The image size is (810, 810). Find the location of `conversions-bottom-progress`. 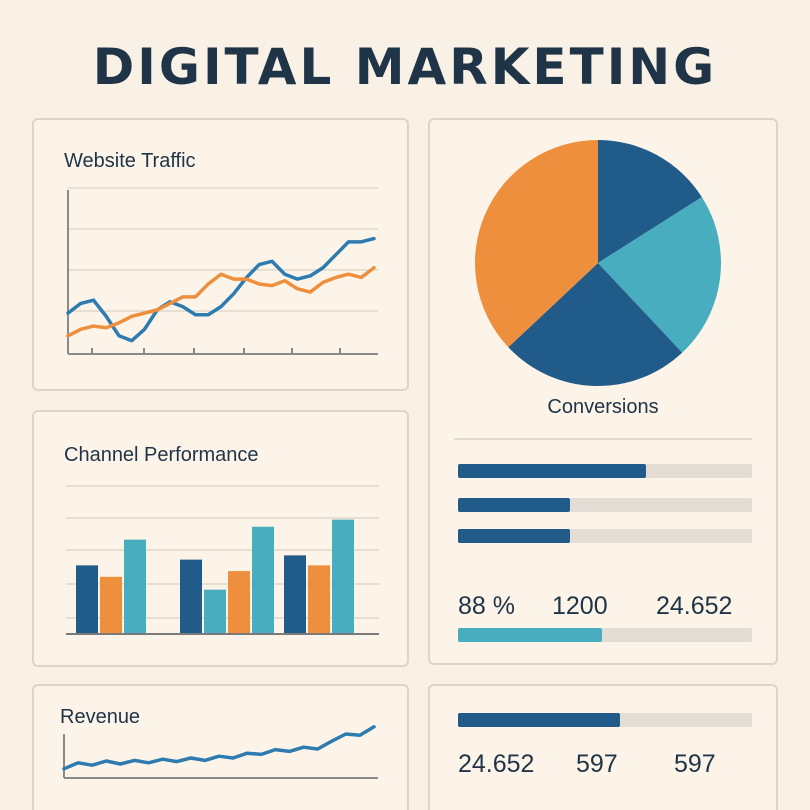

conversions-bottom-progress is located at coordinates (605, 635).